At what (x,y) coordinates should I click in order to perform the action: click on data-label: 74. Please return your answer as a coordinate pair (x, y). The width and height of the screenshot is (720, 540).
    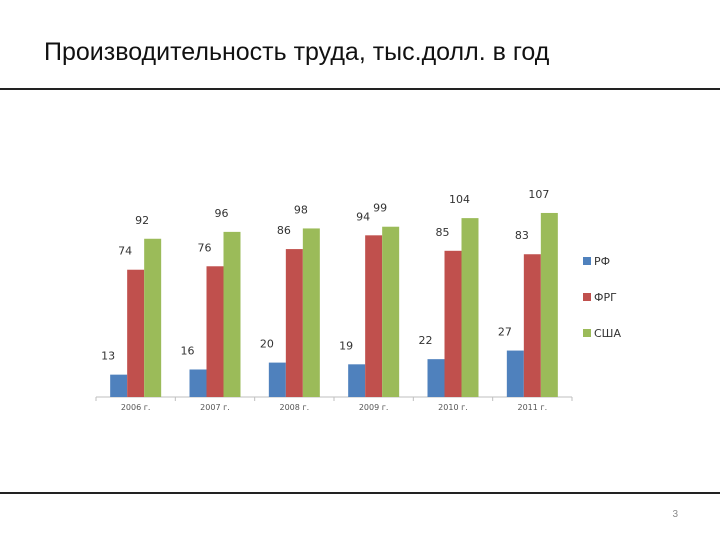
    Looking at the image, I should click on (125, 251).